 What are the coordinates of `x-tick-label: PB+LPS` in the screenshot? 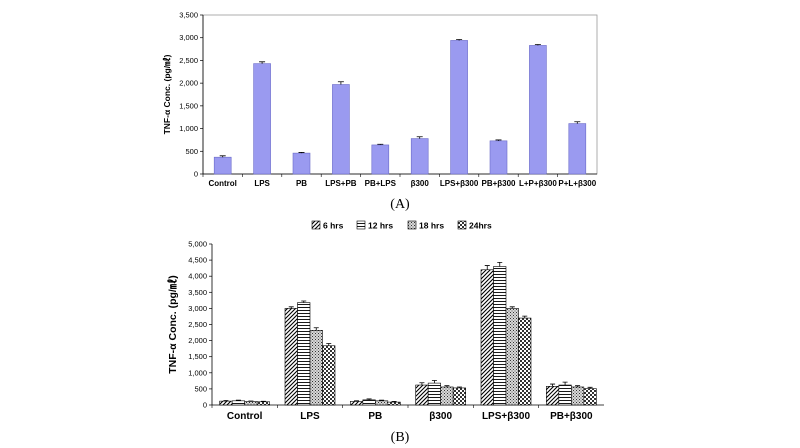 It's located at (381, 183).